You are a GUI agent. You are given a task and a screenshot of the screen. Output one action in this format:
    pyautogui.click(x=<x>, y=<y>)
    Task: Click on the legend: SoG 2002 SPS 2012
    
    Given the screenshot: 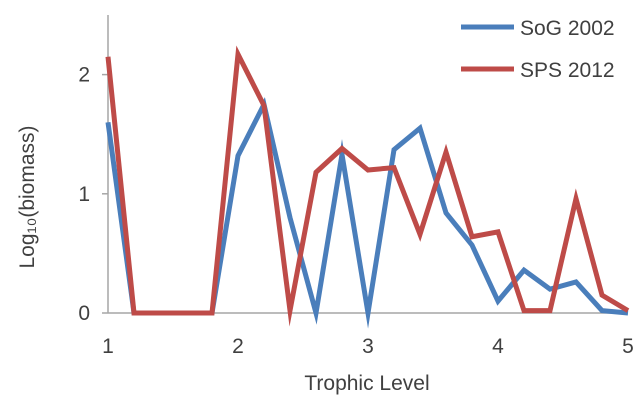 What is the action you would take?
    pyautogui.click(x=538, y=49)
    